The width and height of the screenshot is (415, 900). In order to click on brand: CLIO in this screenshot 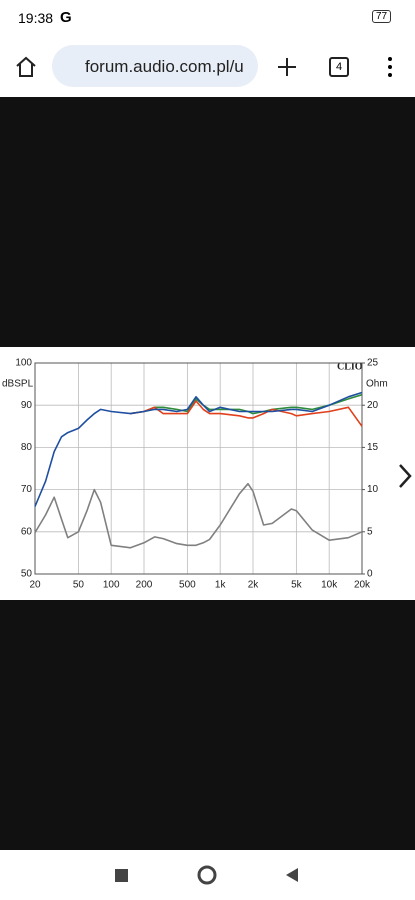, I will do `click(350, 366)`.